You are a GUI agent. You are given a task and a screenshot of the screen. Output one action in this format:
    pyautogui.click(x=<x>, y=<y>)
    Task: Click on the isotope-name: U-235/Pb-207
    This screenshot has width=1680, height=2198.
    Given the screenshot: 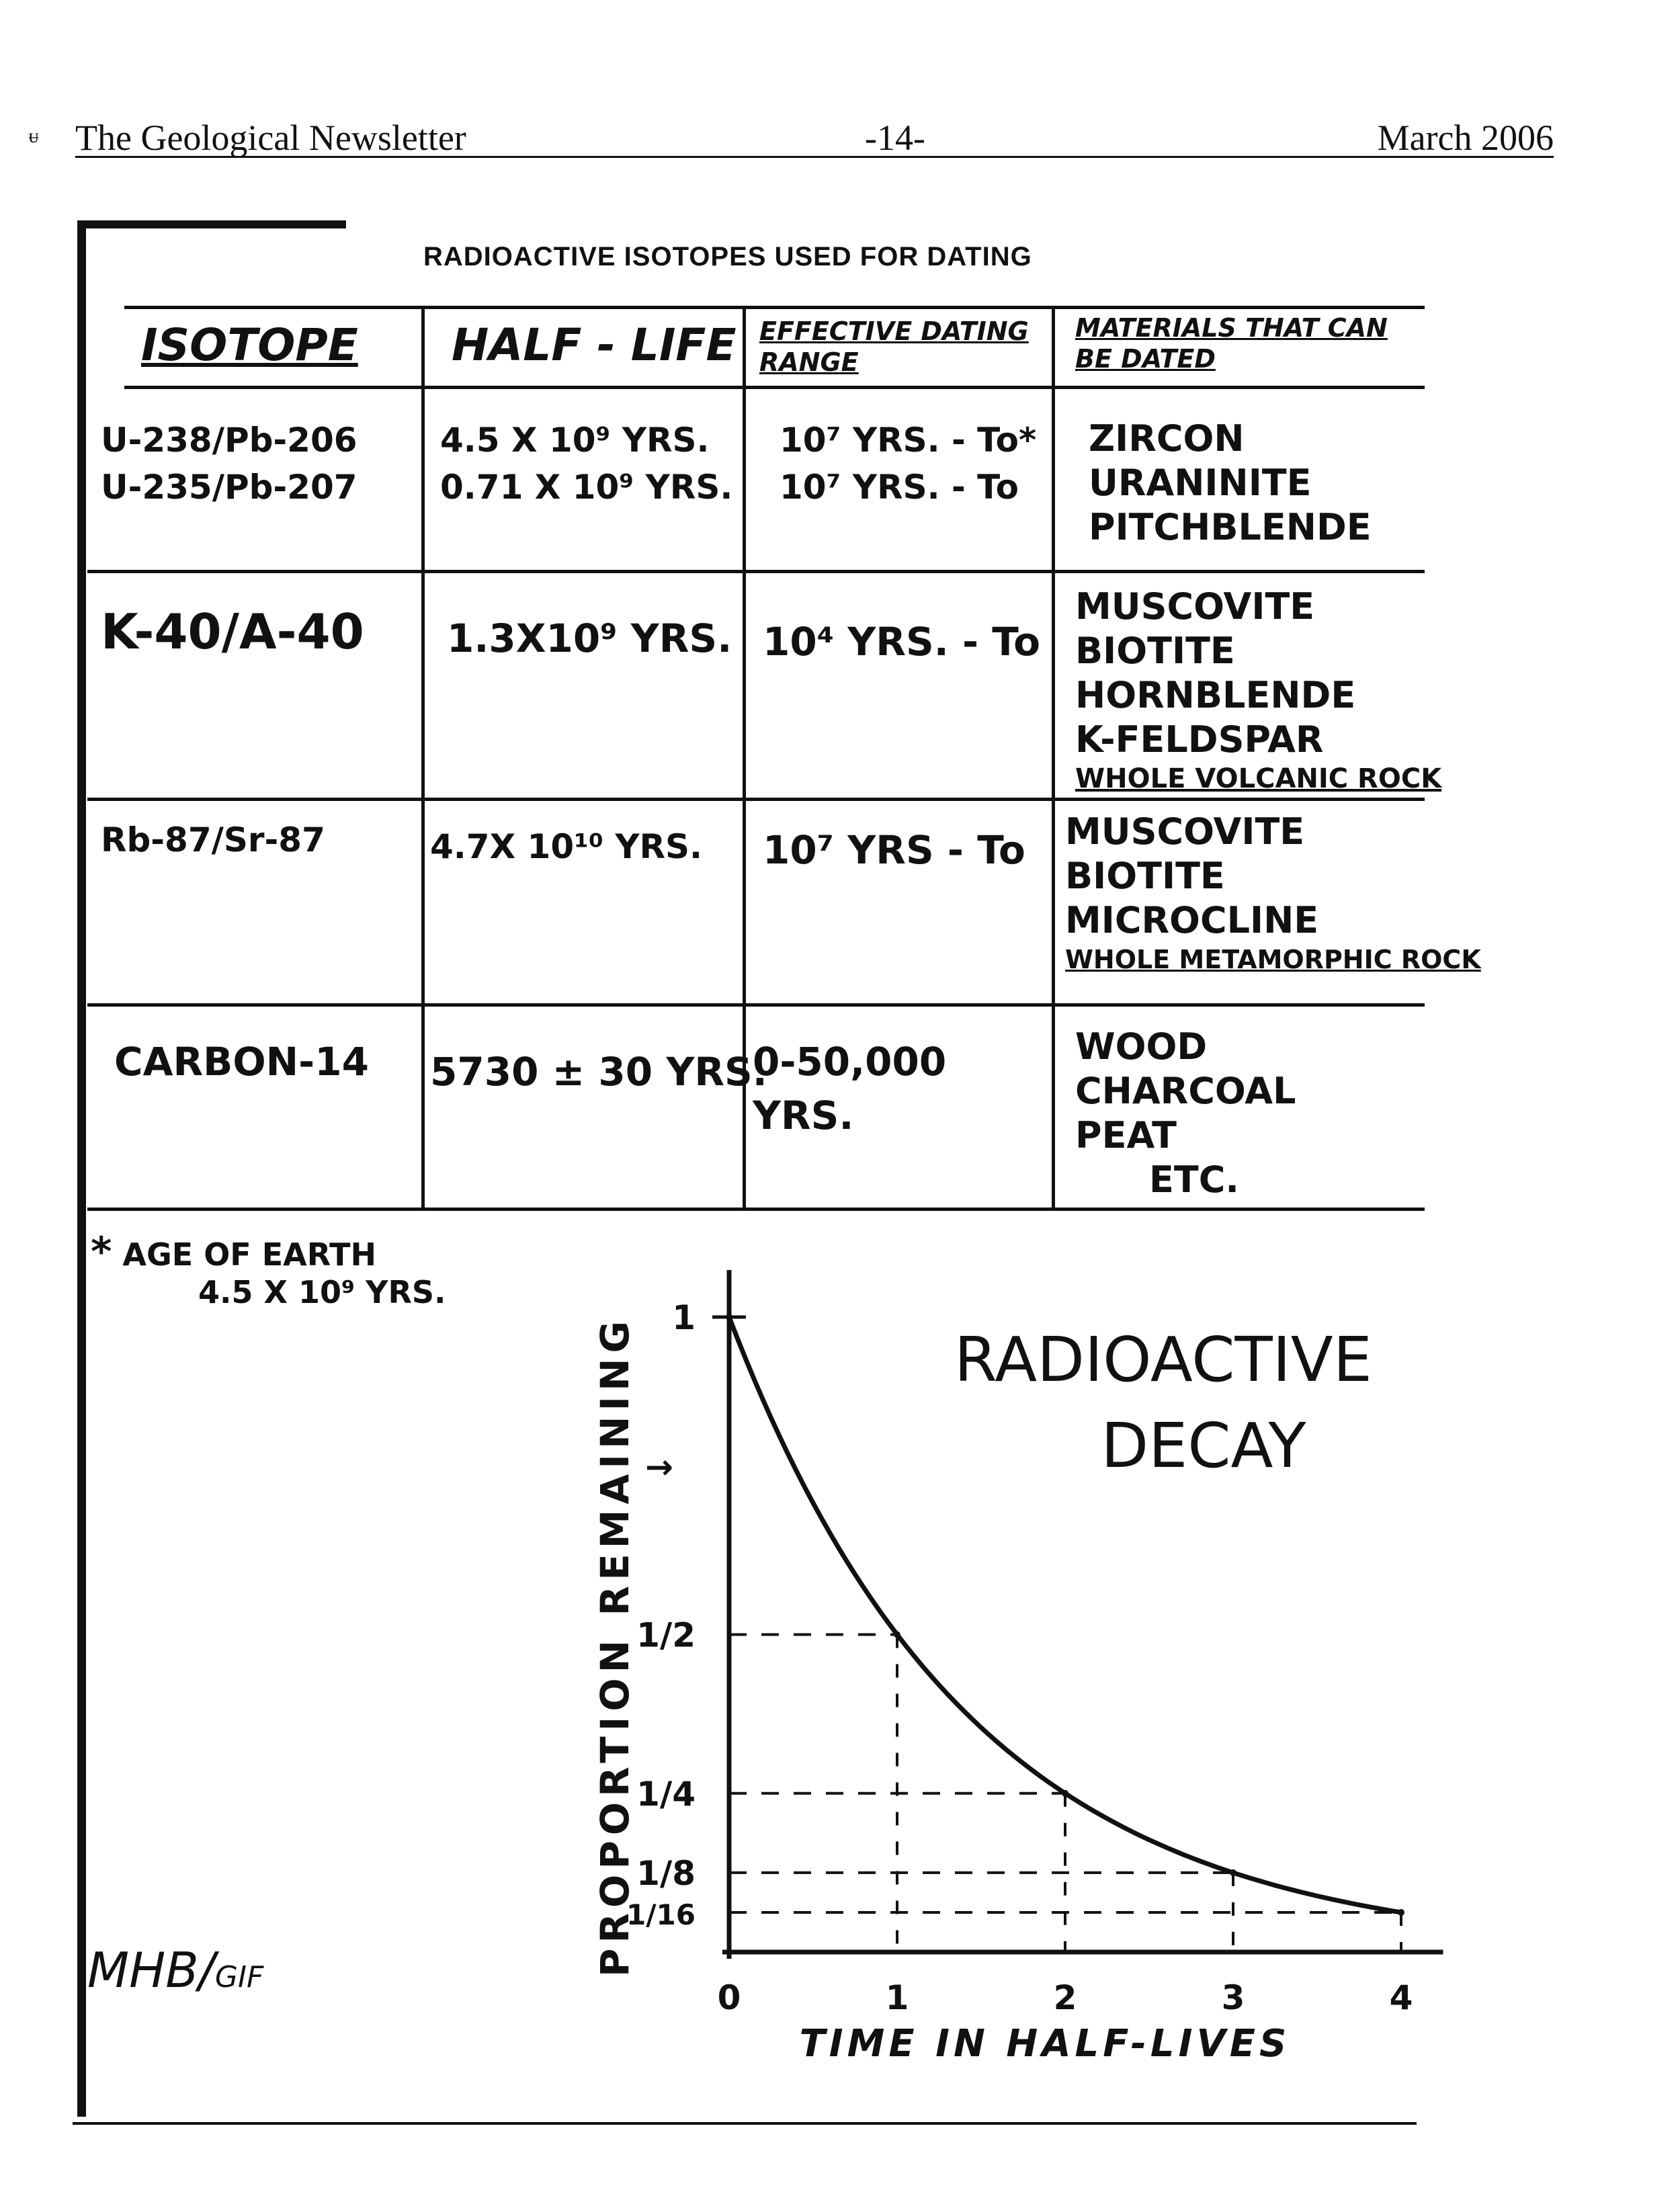 What is the action you would take?
    pyautogui.click(x=230, y=487)
    